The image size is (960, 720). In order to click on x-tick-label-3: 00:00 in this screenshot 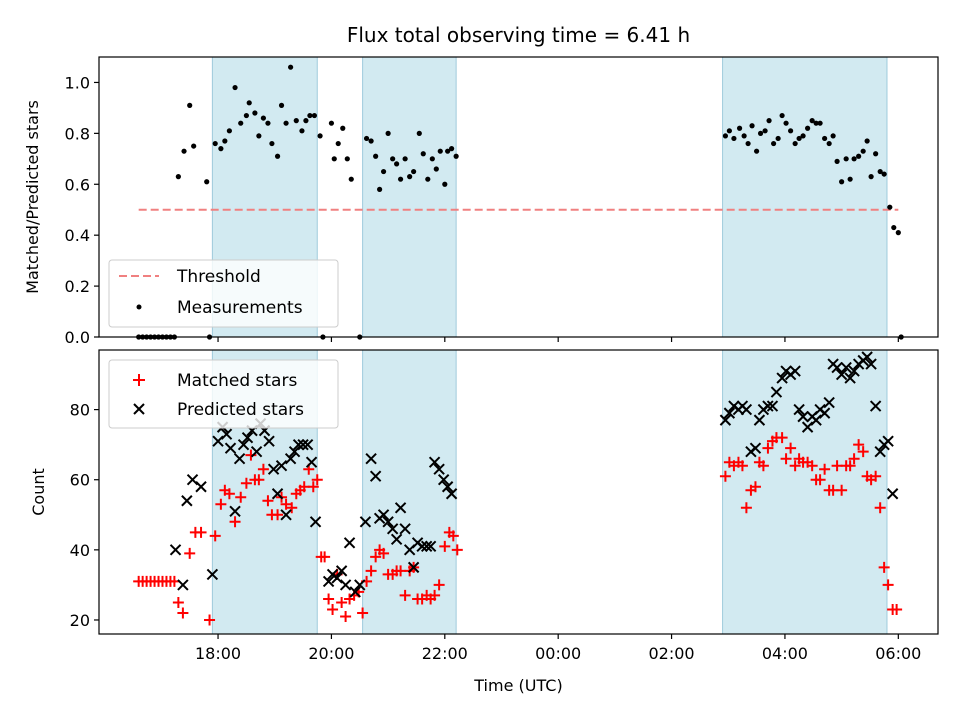, I will do `click(558, 653)`.